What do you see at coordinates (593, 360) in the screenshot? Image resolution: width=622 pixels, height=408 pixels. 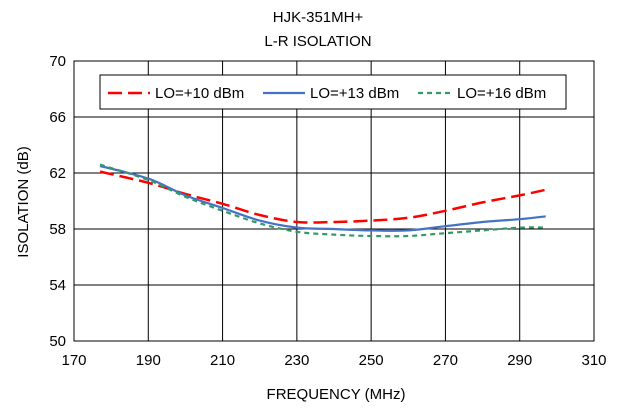 I see `x-tick-label: 310` at bounding box center [593, 360].